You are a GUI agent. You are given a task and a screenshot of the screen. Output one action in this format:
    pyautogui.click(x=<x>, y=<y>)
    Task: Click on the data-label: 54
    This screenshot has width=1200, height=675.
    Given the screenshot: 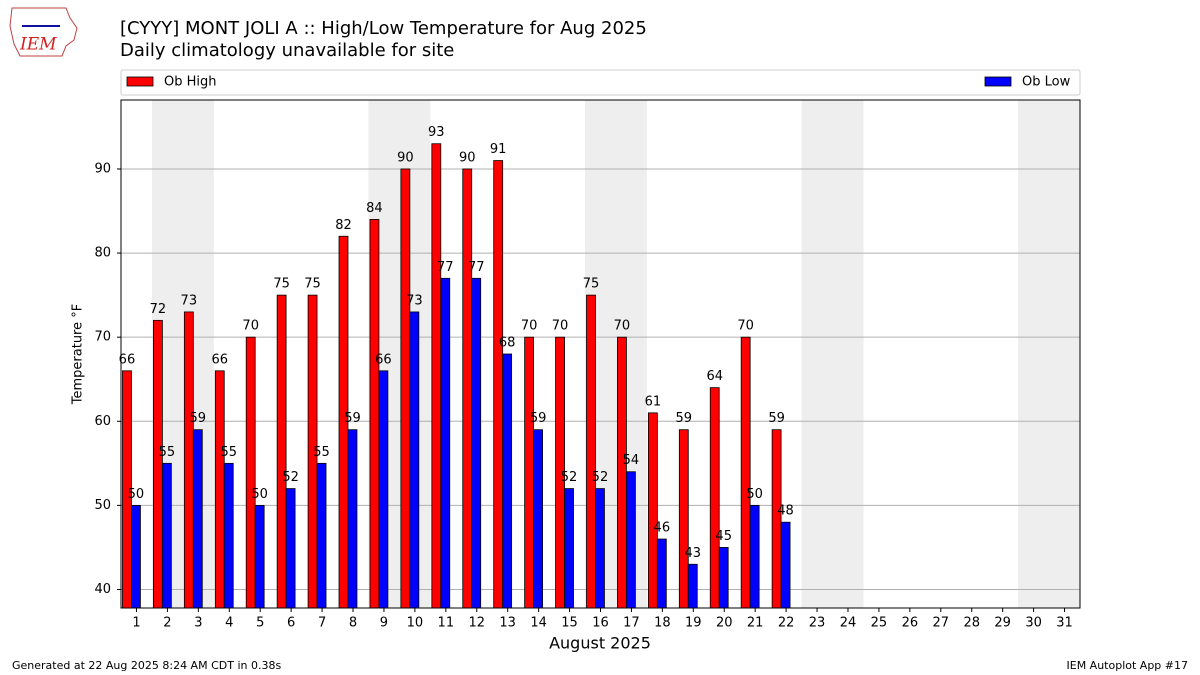 What is the action you would take?
    pyautogui.click(x=631, y=460)
    